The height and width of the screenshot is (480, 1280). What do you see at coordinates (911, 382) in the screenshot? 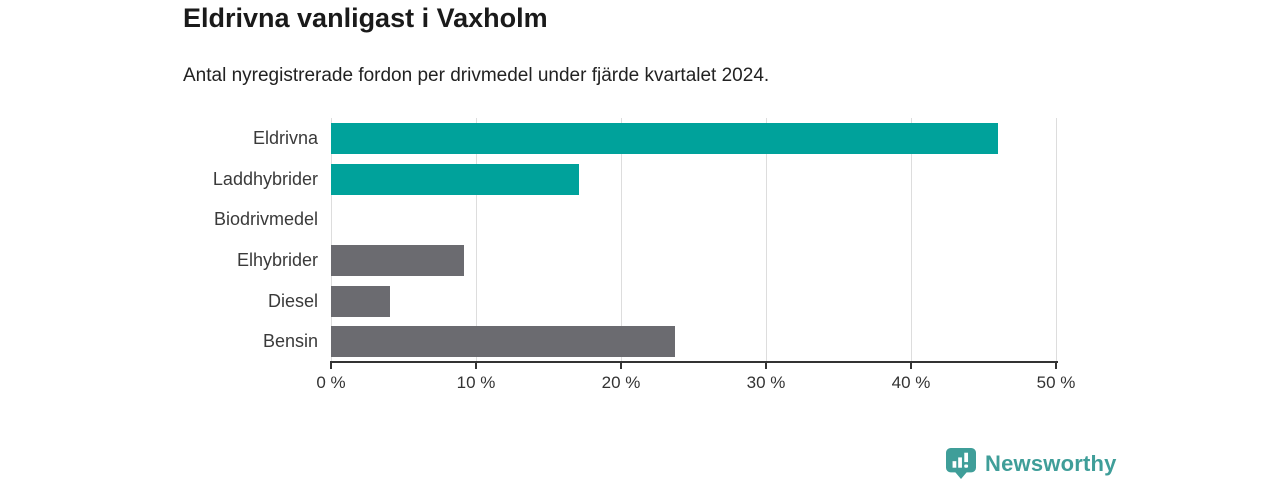
I see `x-tick-label: 40 %` at bounding box center [911, 382].